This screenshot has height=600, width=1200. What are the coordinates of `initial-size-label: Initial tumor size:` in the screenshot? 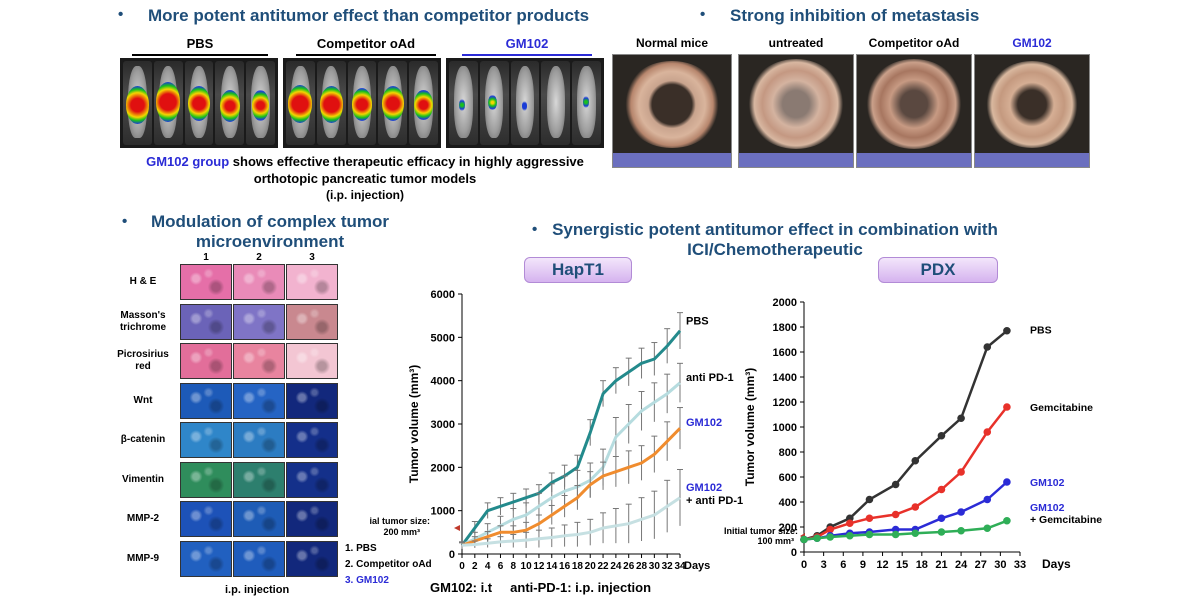 It's located at (761, 531).